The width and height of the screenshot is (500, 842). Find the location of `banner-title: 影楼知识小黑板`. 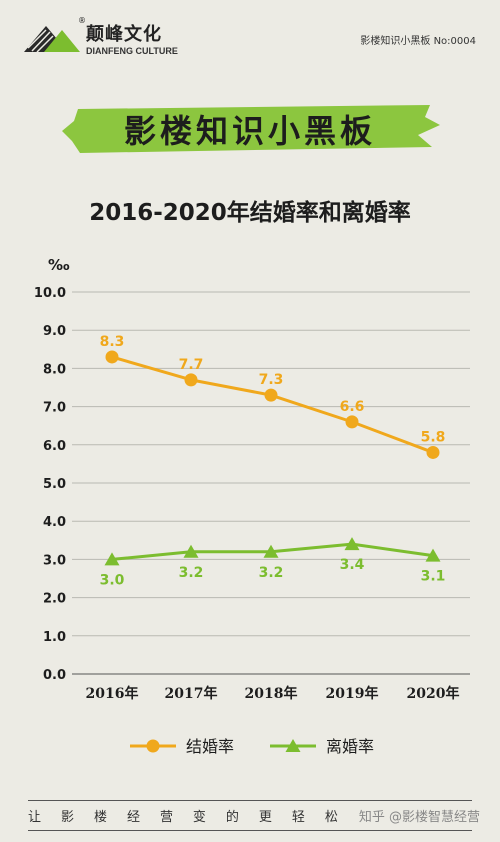

banner-title: 影楼知识小黑板 is located at coordinates (249, 131).